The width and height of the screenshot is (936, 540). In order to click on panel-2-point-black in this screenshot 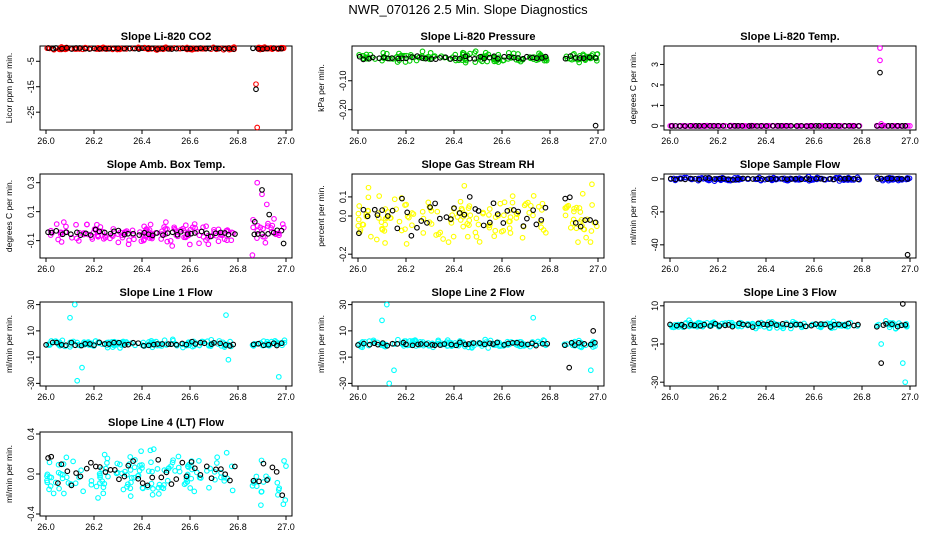, I will do `click(392, 58)`.